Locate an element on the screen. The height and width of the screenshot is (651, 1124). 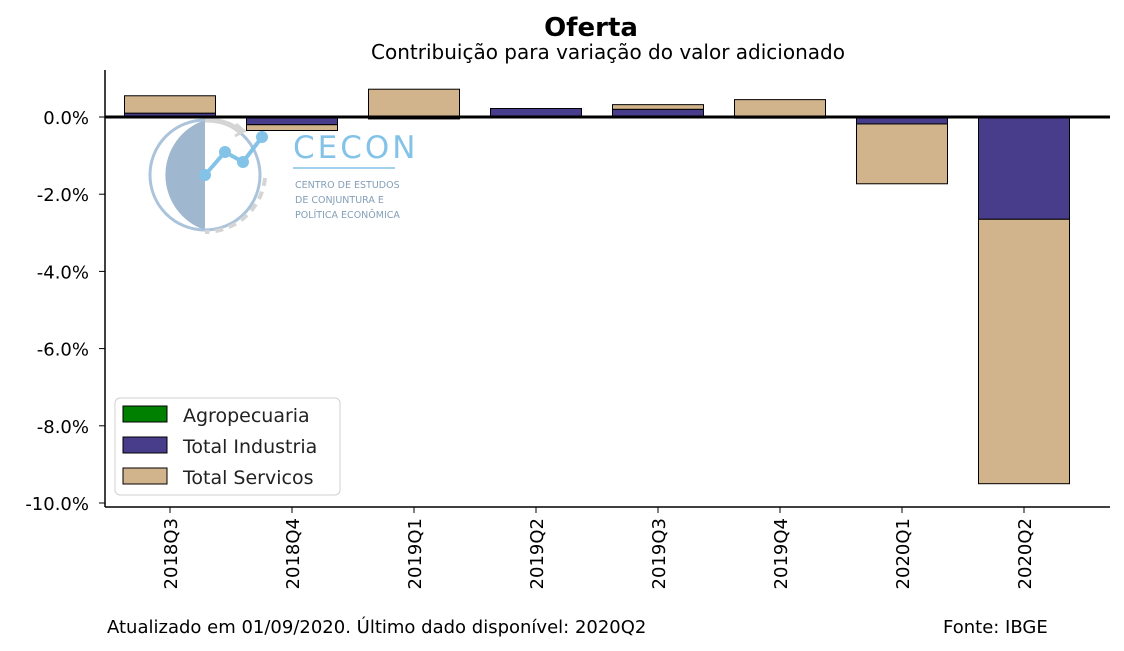
x-tick-label: 2018Q3 is located at coordinates (171, 553).